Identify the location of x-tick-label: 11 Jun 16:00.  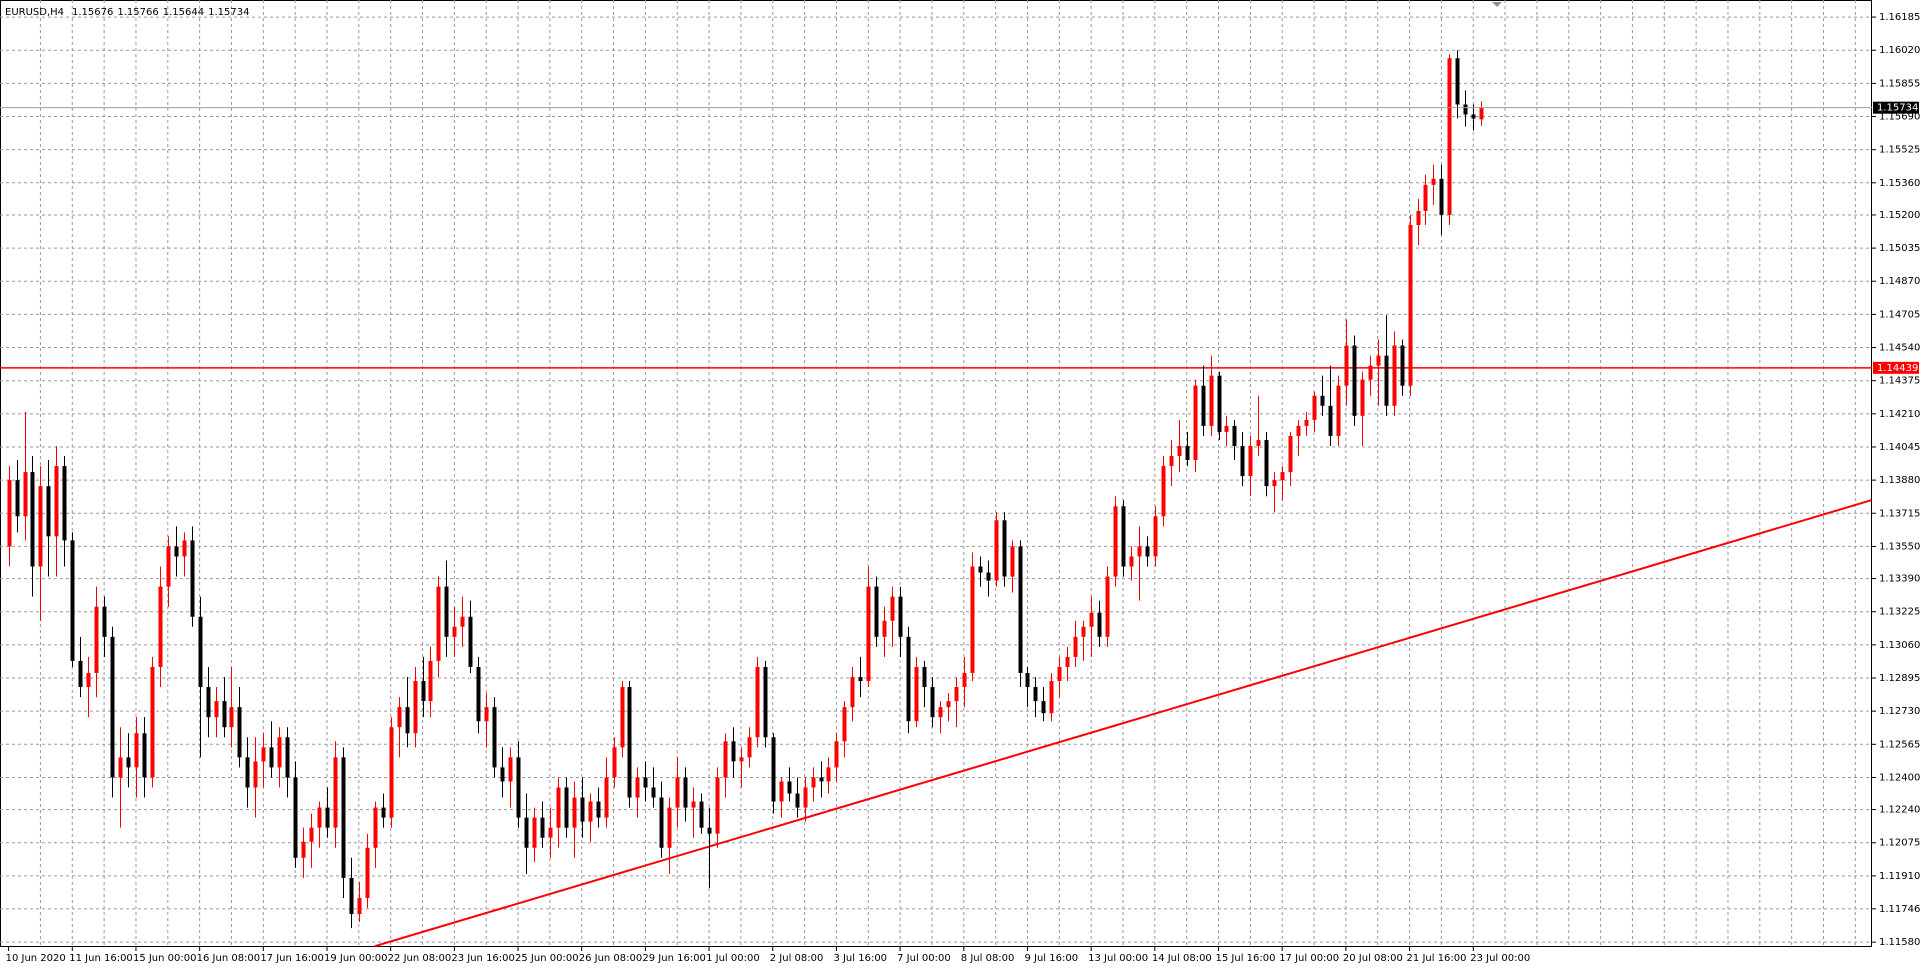
(101, 958).